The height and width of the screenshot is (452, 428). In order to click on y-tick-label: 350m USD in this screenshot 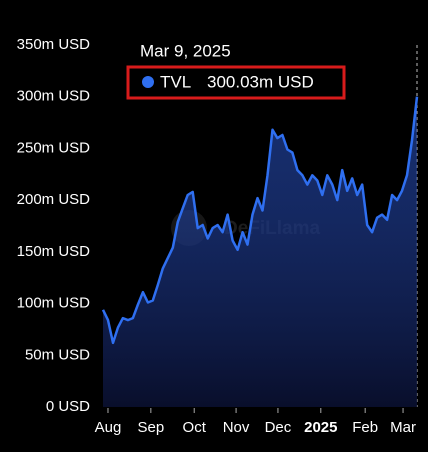, I will do `click(54, 44)`.